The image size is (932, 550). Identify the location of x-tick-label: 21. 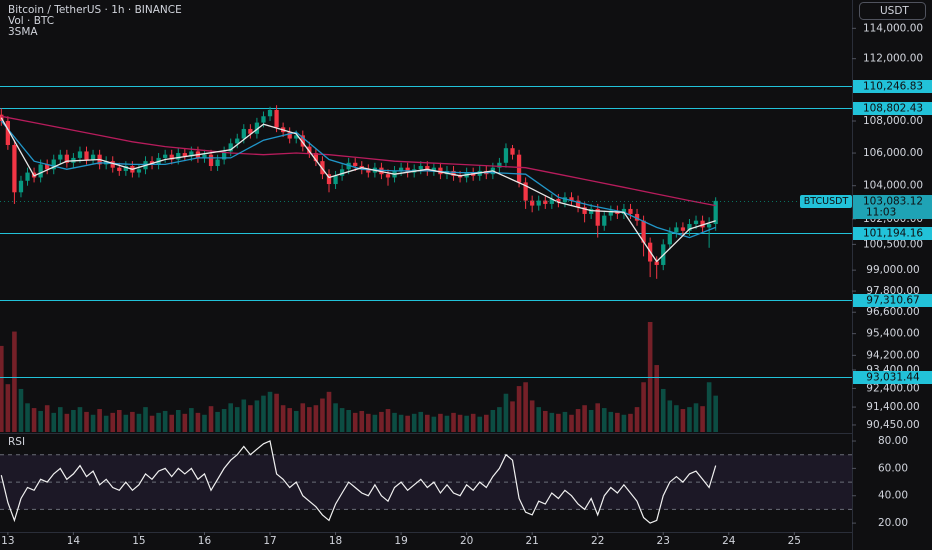
(531, 541).